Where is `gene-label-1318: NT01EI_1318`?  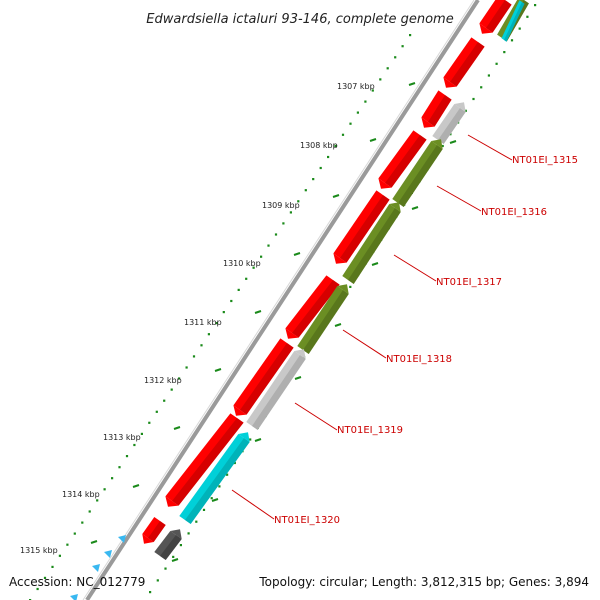 gene-label-1318: NT01EI_1318 is located at coordinates (419, 359).